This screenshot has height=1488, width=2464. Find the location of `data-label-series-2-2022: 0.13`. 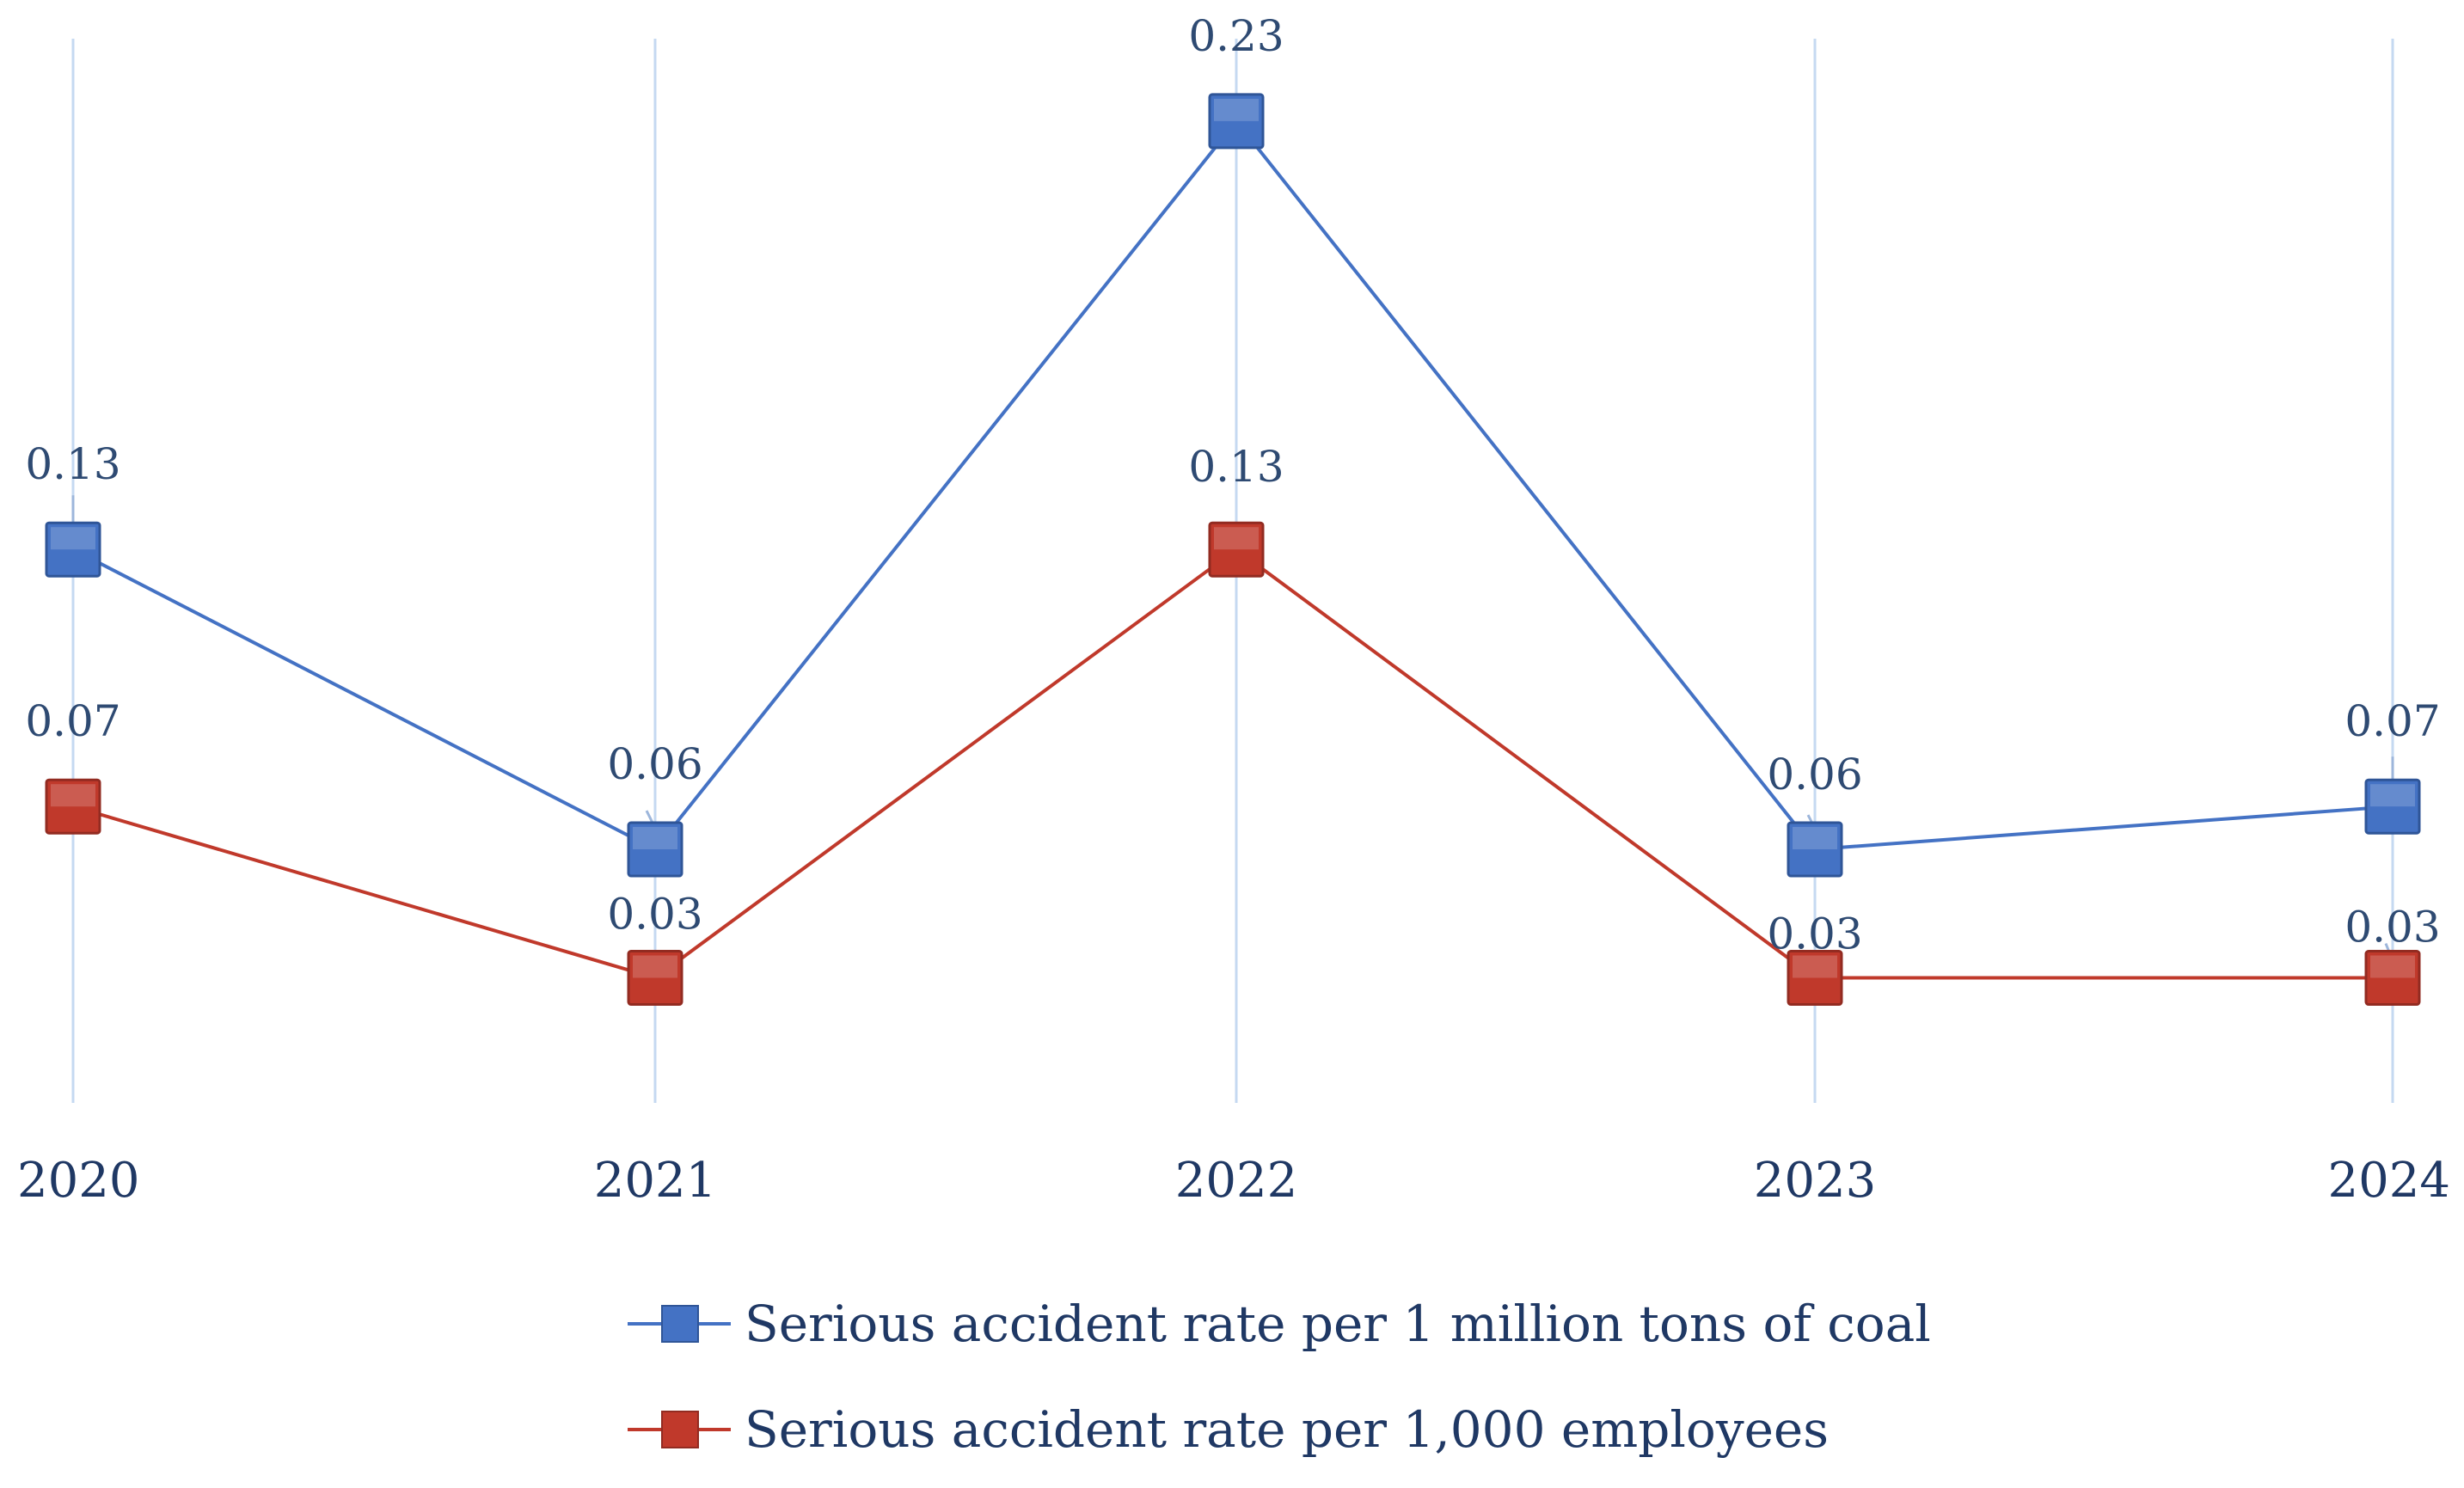

data-label-series-2-2022: 0.13 is located at coordinates (1236, 467).